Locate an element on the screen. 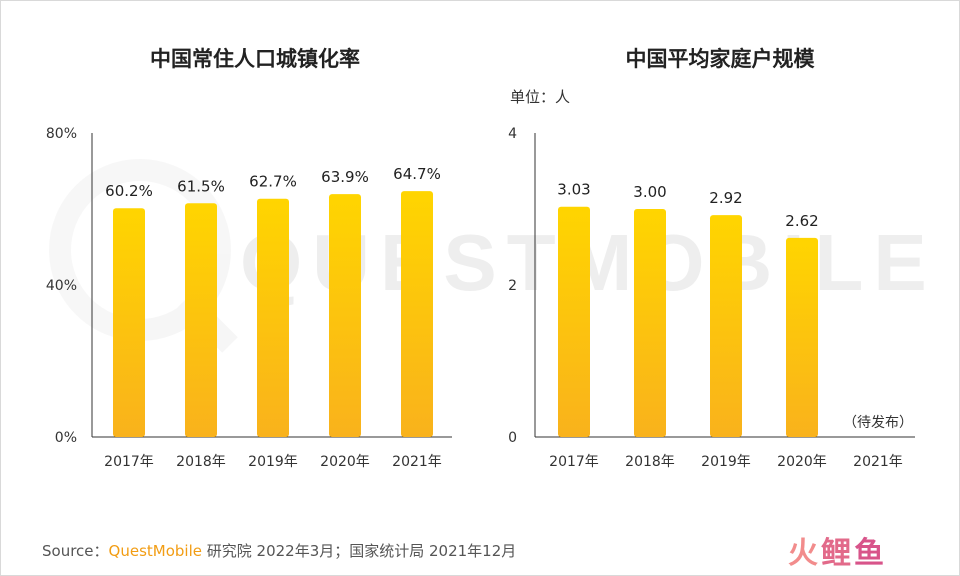  urbanization-y-tick-label: 40% is located at coordinates (61, 286).